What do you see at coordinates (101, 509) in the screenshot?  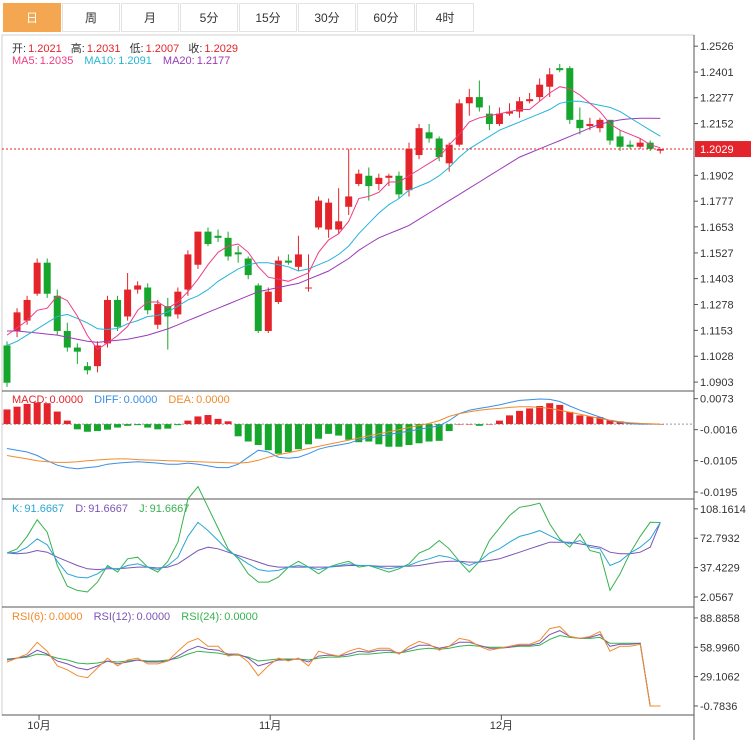 I see `kdj-legend: K: 91.6667 D: 91.6667 J: 91.6667` at bounding box center [101, 509].